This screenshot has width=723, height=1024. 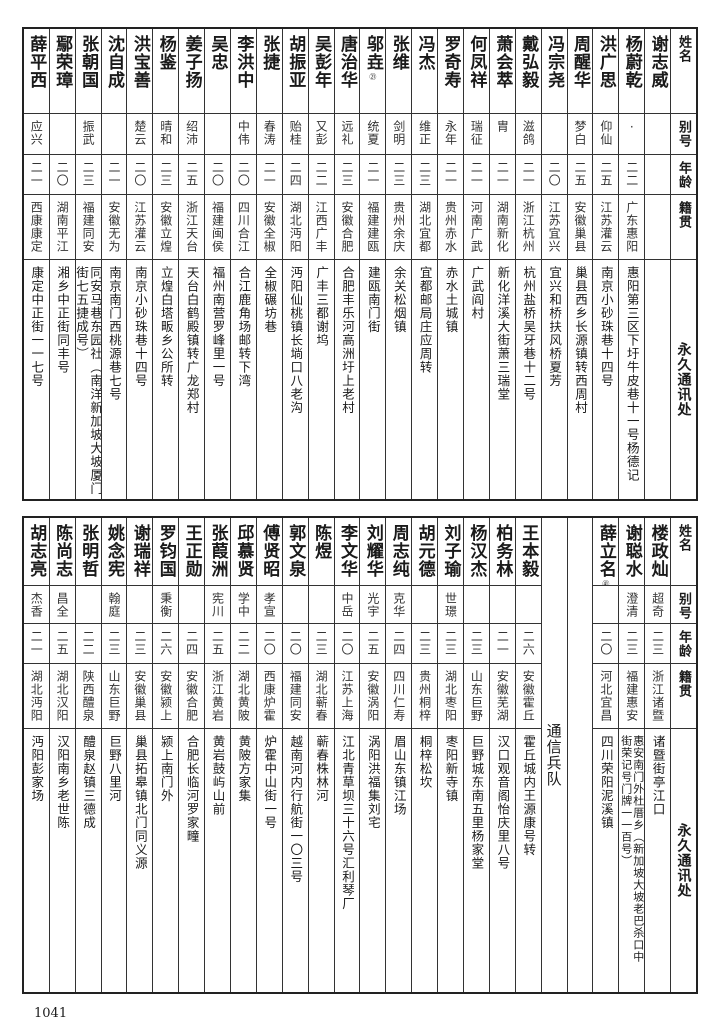 I want to click on person-name: 杨蔚乾, so click(x=631, y=62).